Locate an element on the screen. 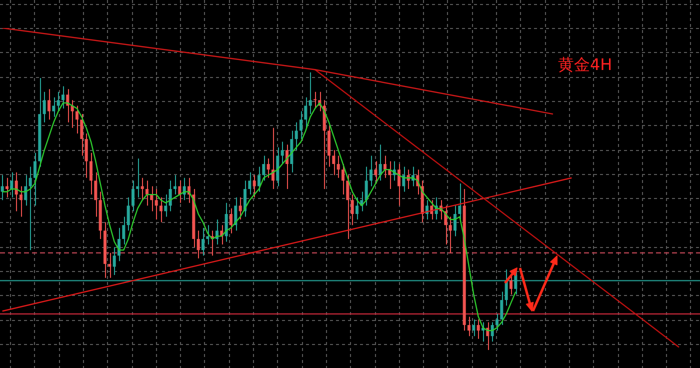 The width and height of the screenshot is (700, 368). annotation: 黄金4H is located at coordinates (585, 64).